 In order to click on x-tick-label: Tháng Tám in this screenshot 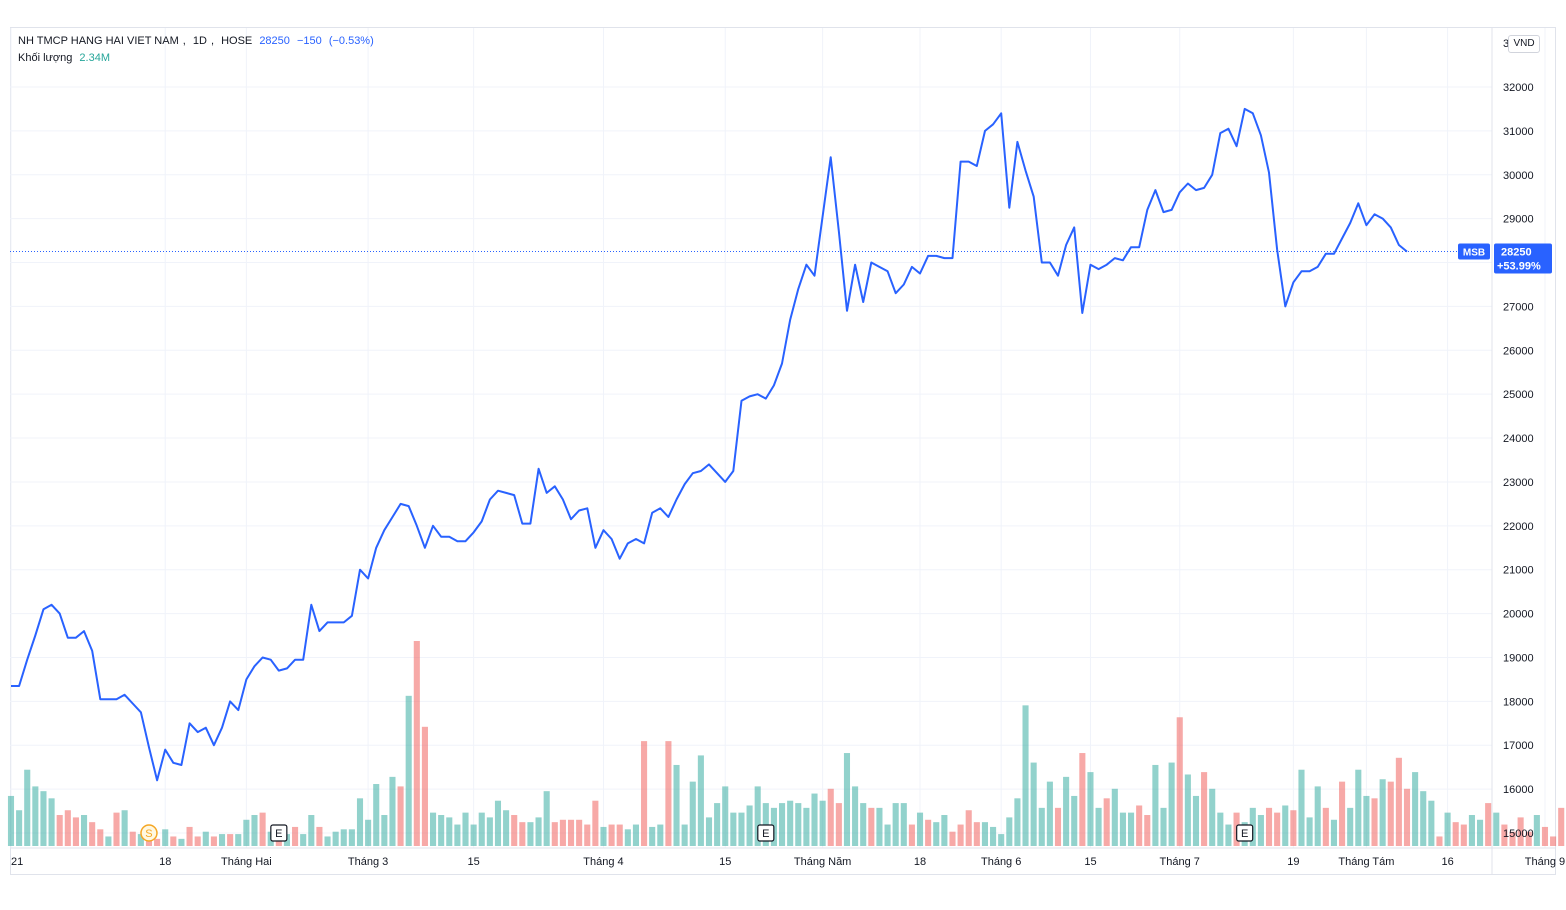, I will do `click(1366, 862)`.